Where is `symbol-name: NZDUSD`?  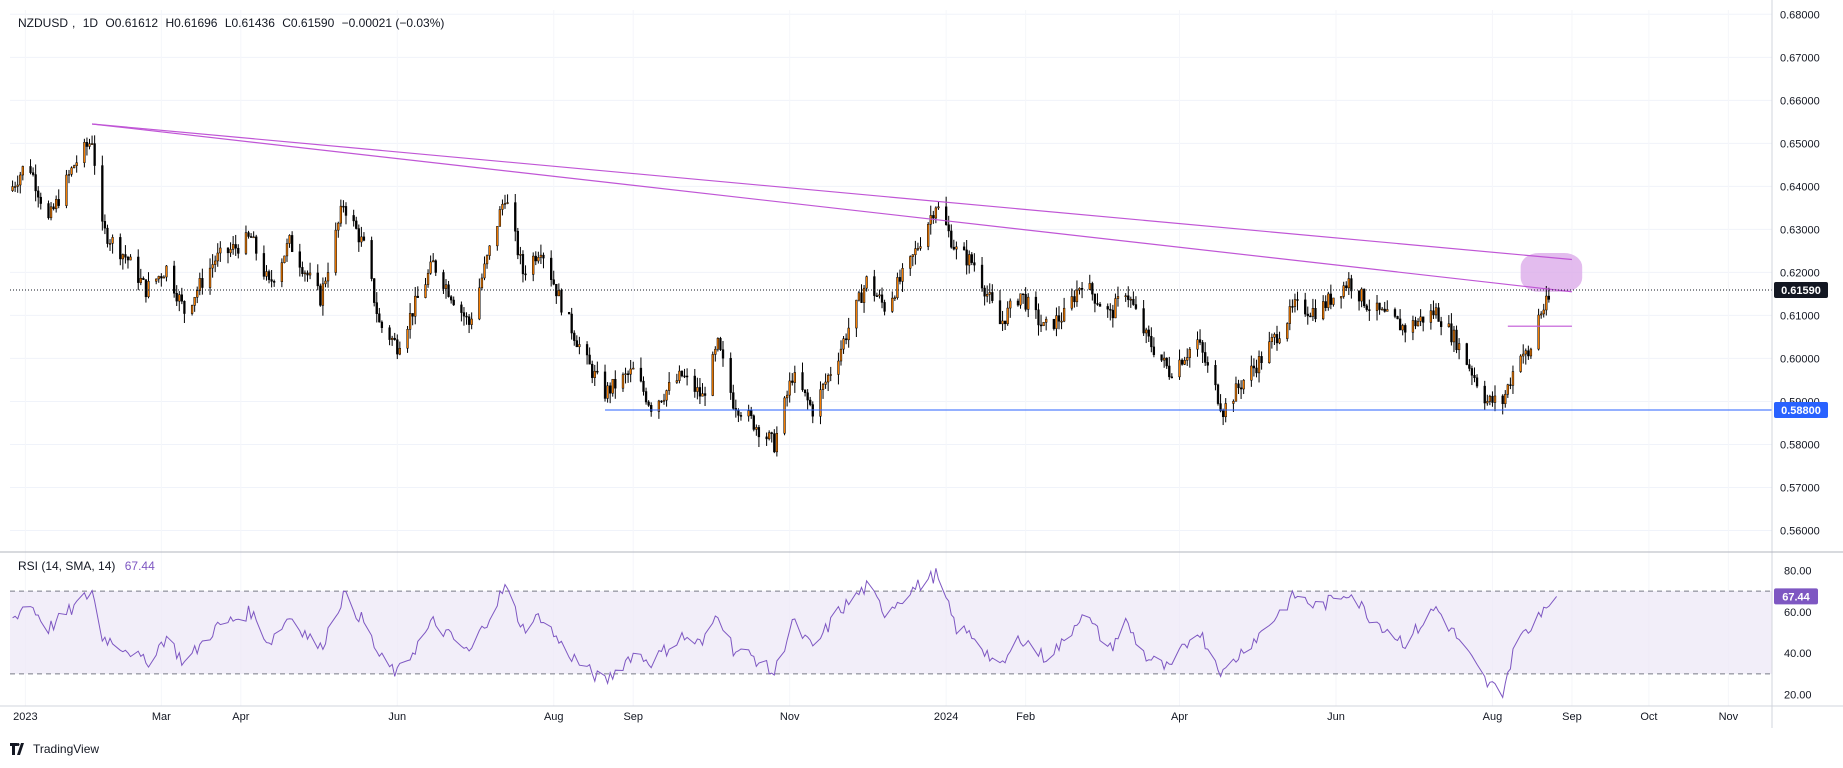 symbol-name: NZDUSD is located at coordinates (43, 23).